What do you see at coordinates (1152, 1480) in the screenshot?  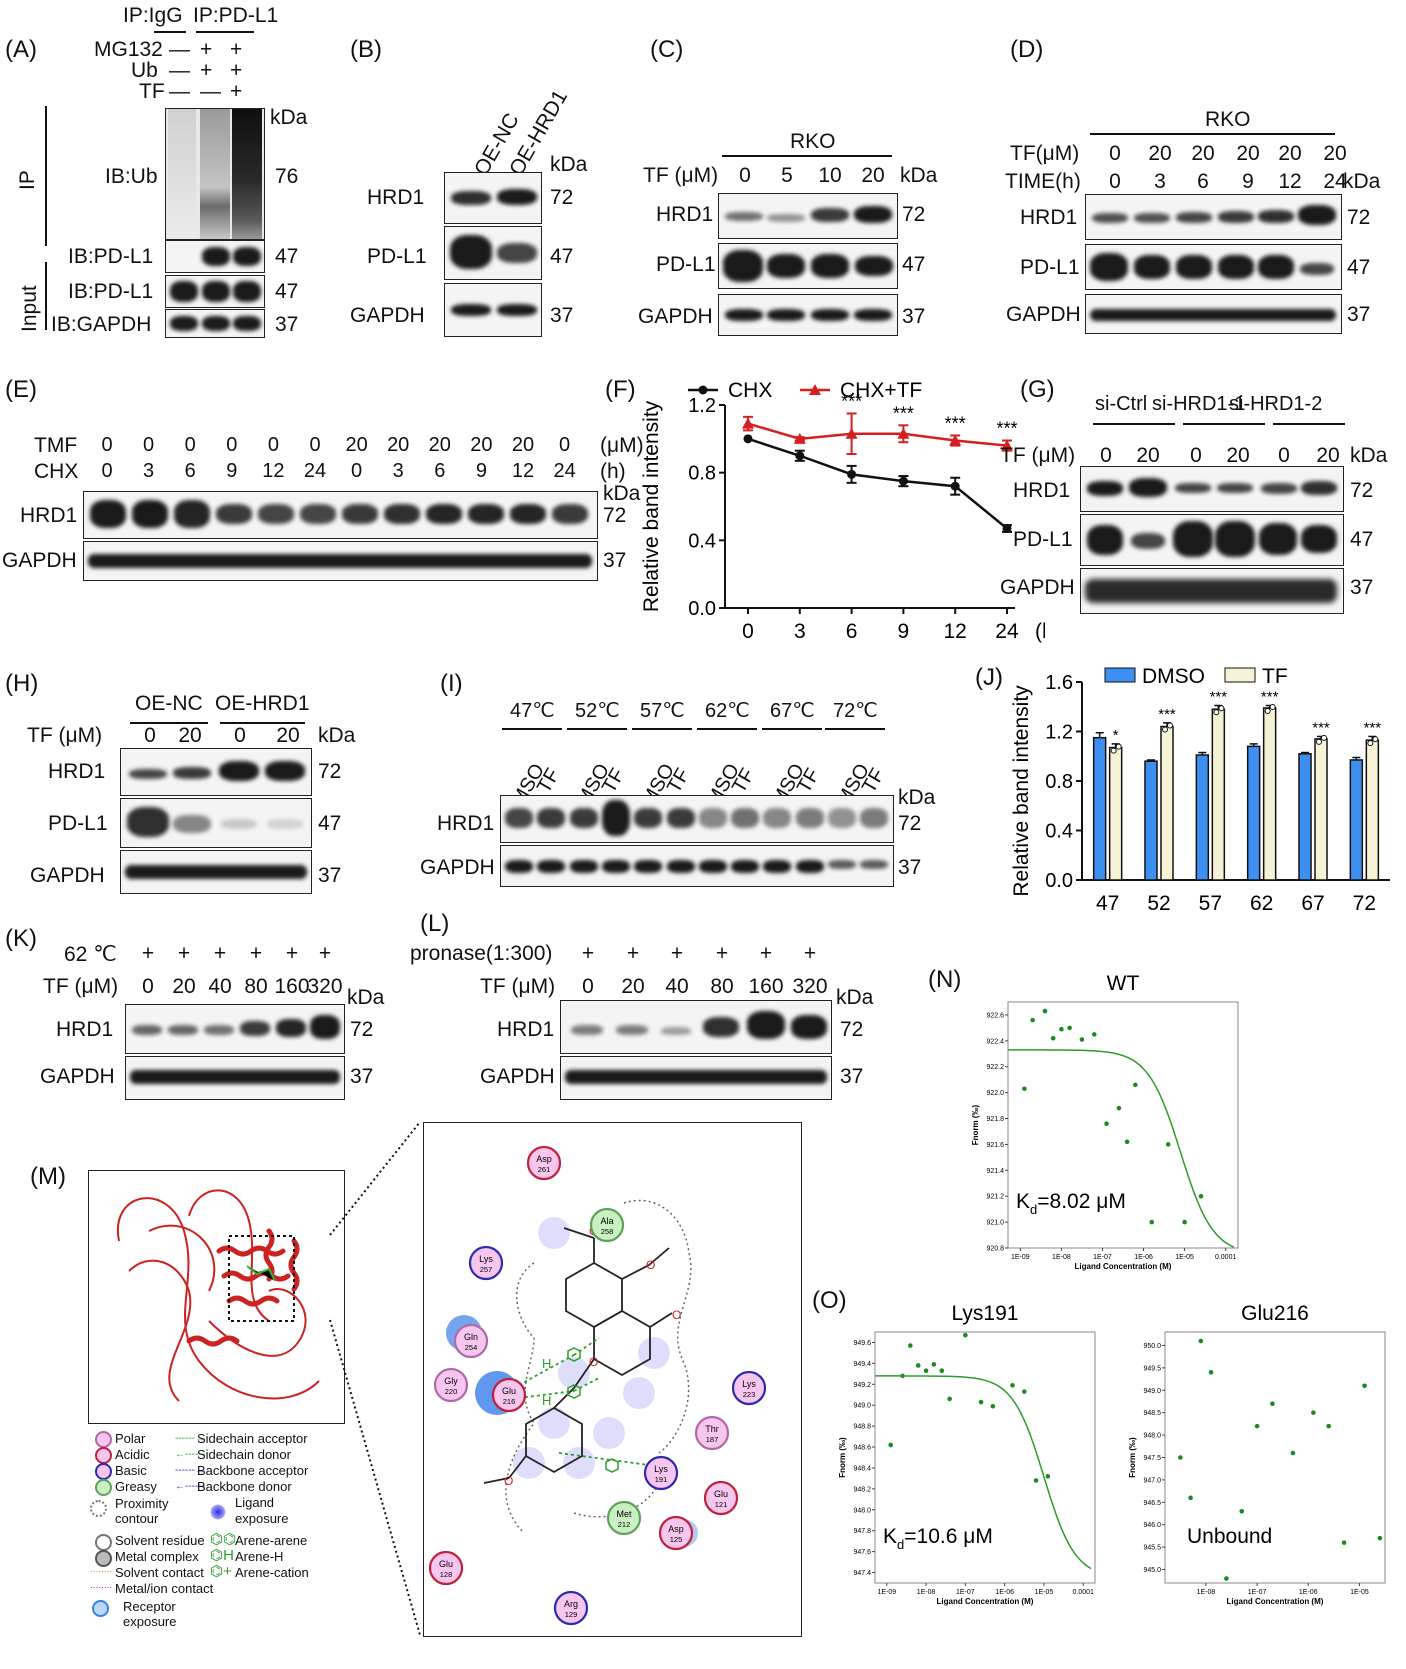 I see `y-tick-label: 947.0` at bounding box center [1152, 1480].